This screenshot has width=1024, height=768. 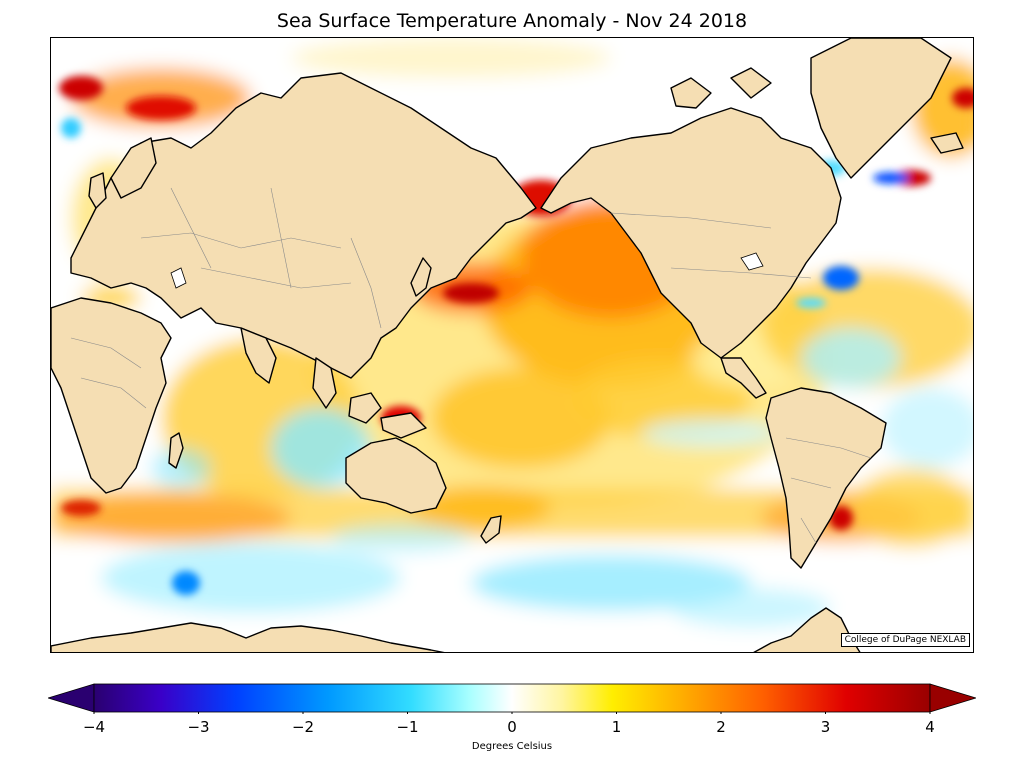 What do you see at coordinates (691, 233) in the screenshot?
I see `north-america-land` at bounding box center [691, 233].